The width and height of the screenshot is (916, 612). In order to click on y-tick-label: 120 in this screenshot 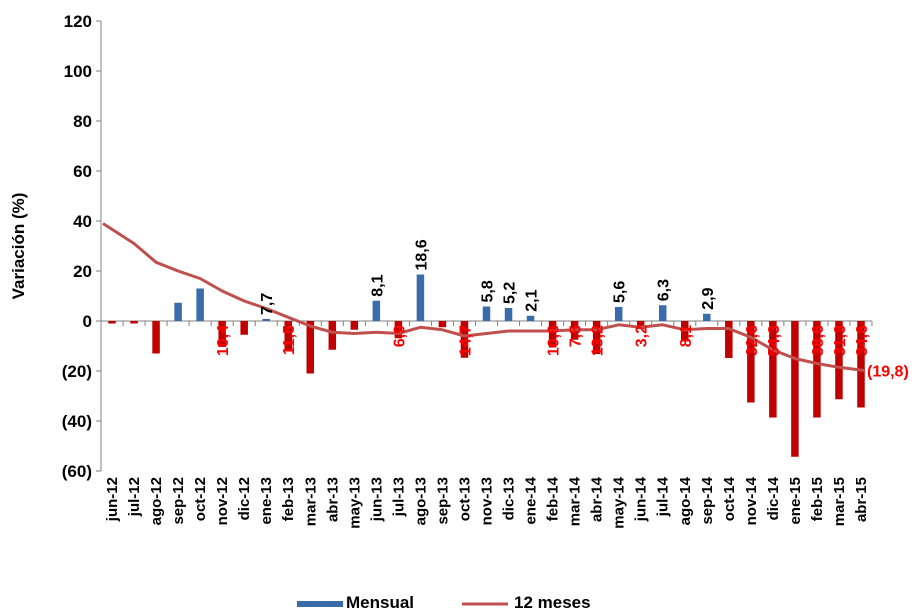, I will do `click(78, 21)`.